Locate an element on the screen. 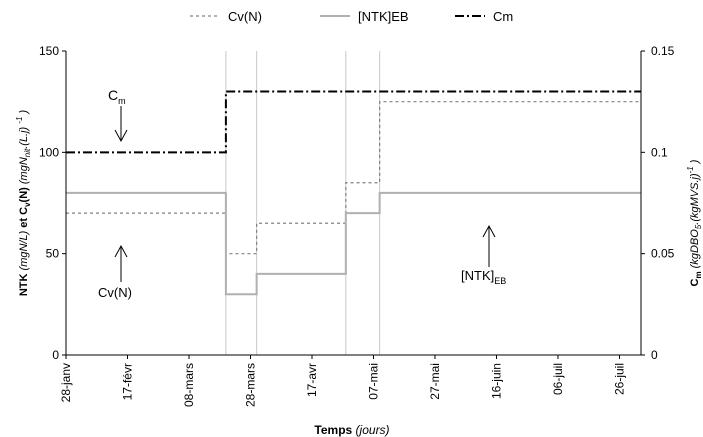  y-left-tick-label: 50 is located at coordinates (53, 254).